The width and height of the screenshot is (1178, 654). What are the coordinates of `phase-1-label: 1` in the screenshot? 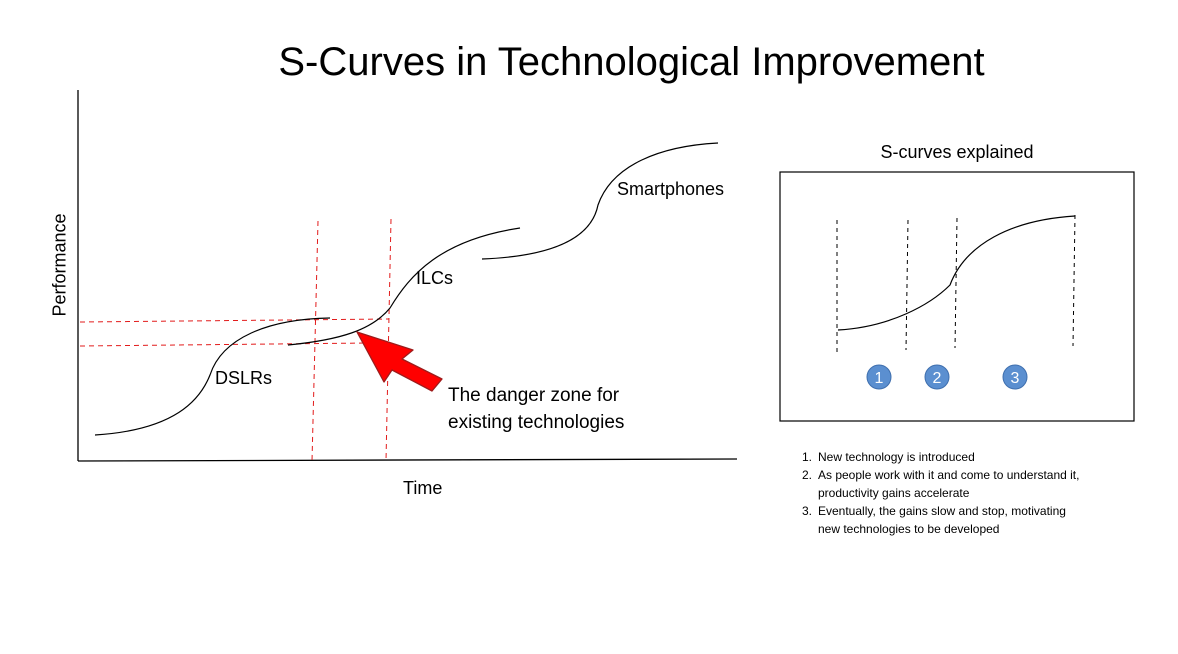 It's located at (879, 378).